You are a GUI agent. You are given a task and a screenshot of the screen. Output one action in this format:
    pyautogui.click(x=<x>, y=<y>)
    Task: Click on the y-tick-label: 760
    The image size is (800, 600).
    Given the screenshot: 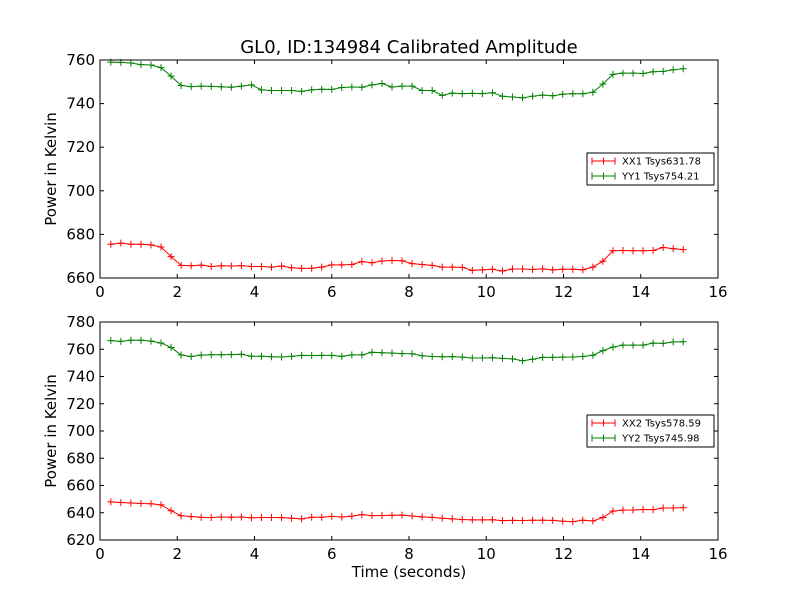 What is the action you would take?
    pyautogui.click(x=80, y=349)
    